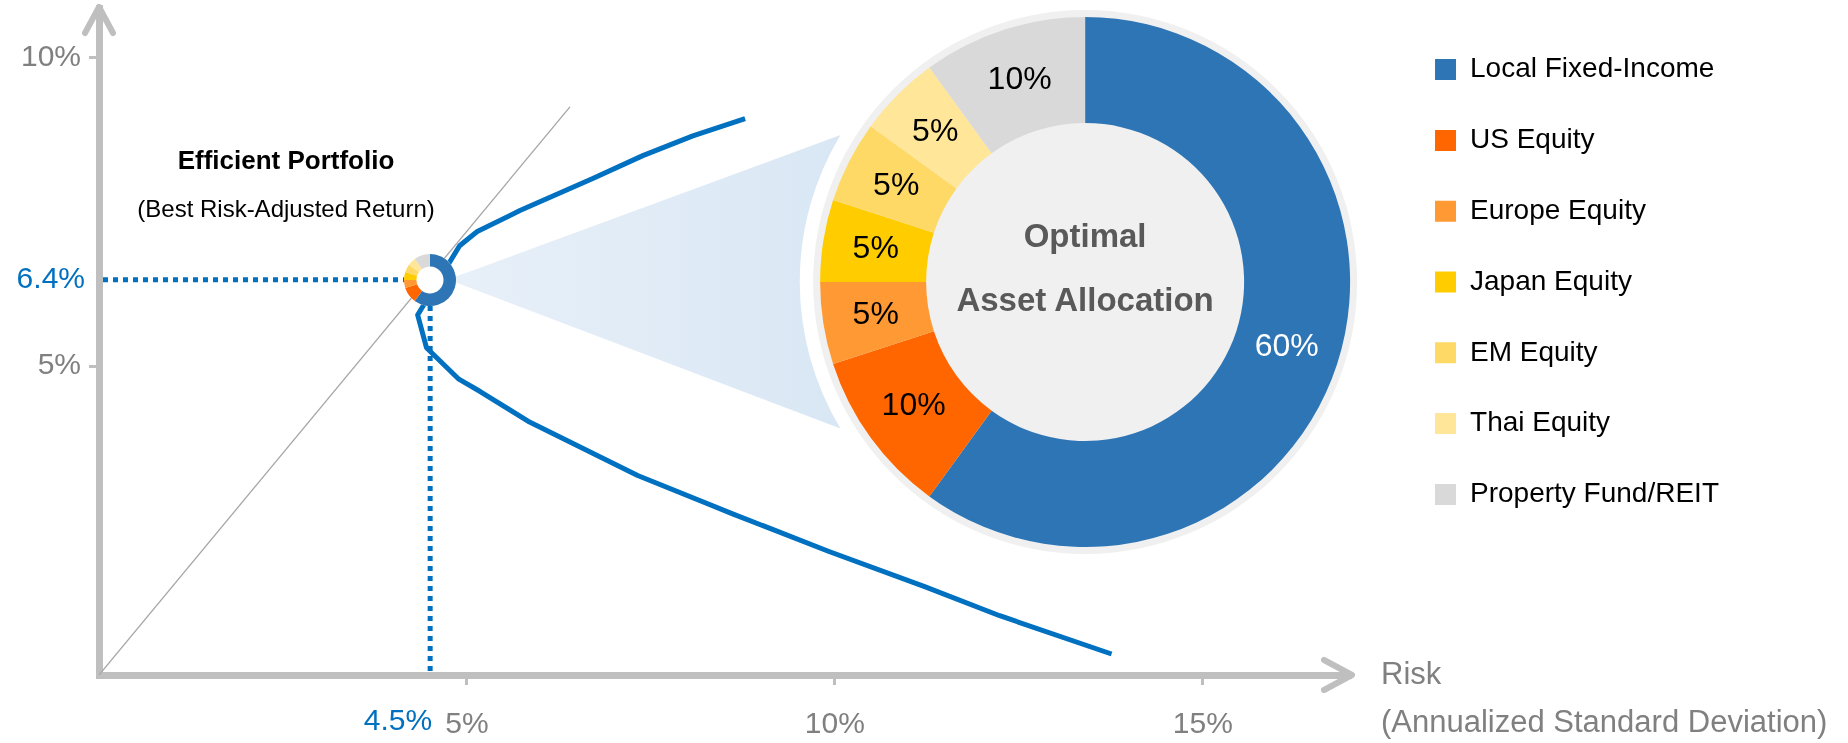 Image resolution: width=1848 pixels, height=743 pixels. What do you see at coordinates (398, 720) in the screenshot?
I see `ref-line-label: 4.5%` at bounding box center [398, 720].